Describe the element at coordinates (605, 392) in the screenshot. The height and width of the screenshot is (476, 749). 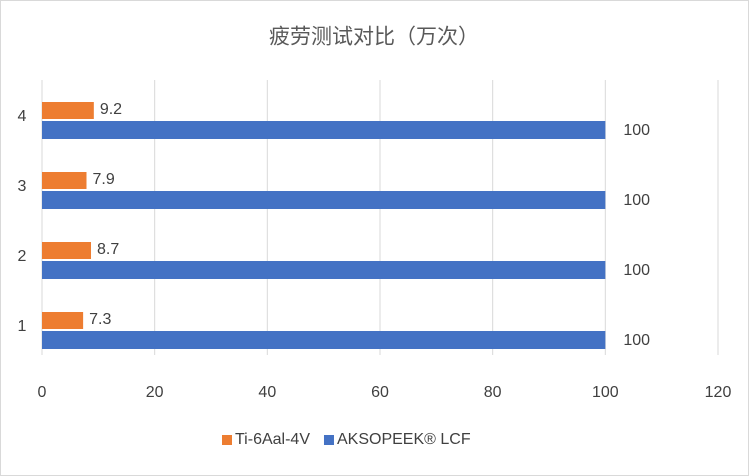
I see `x-tick-label: 100` at that location.